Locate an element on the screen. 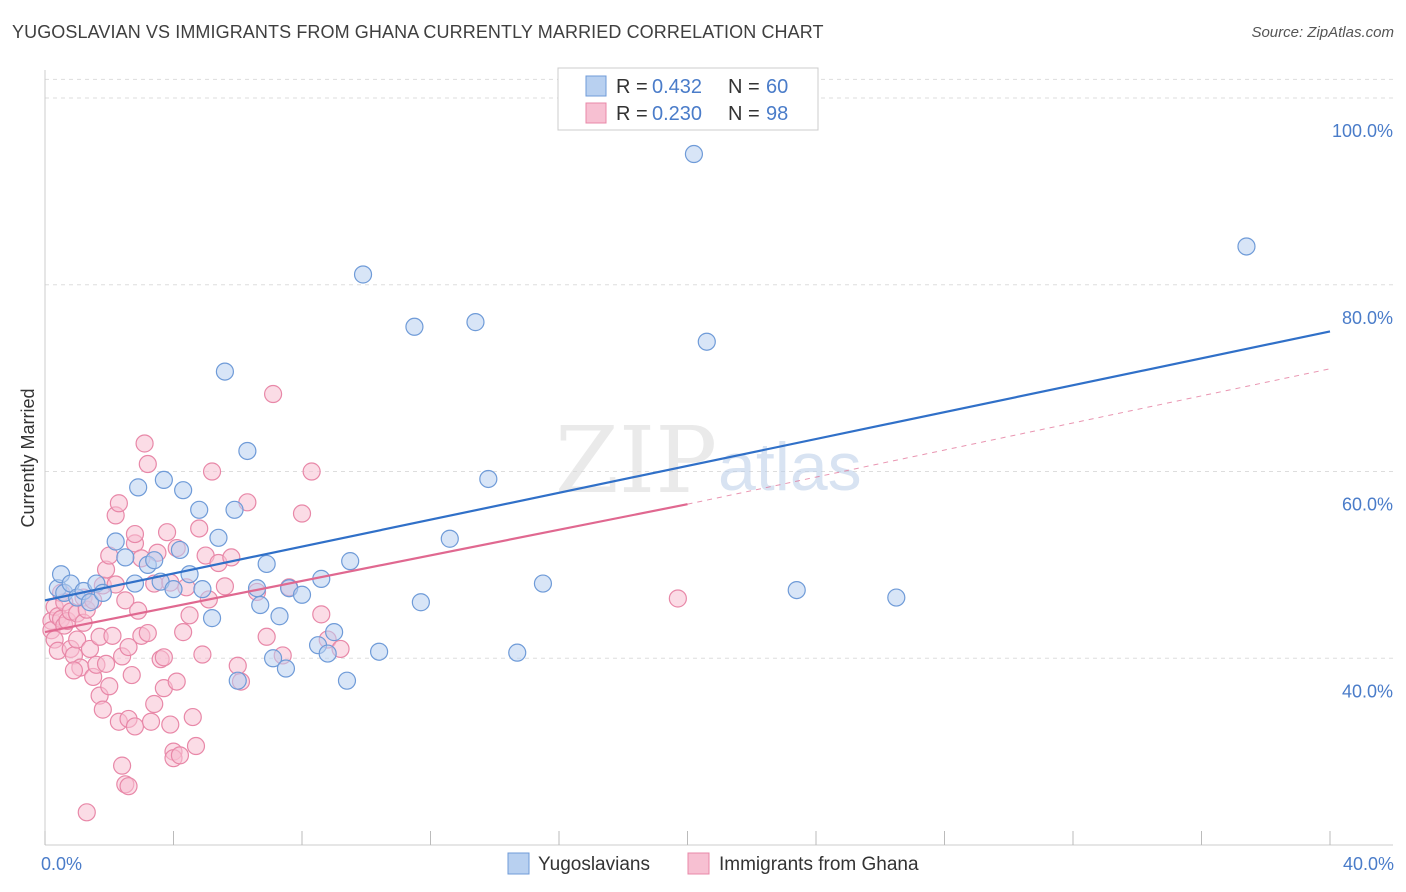  watermark-atlas: atlas is located at coordinates (790, 467).